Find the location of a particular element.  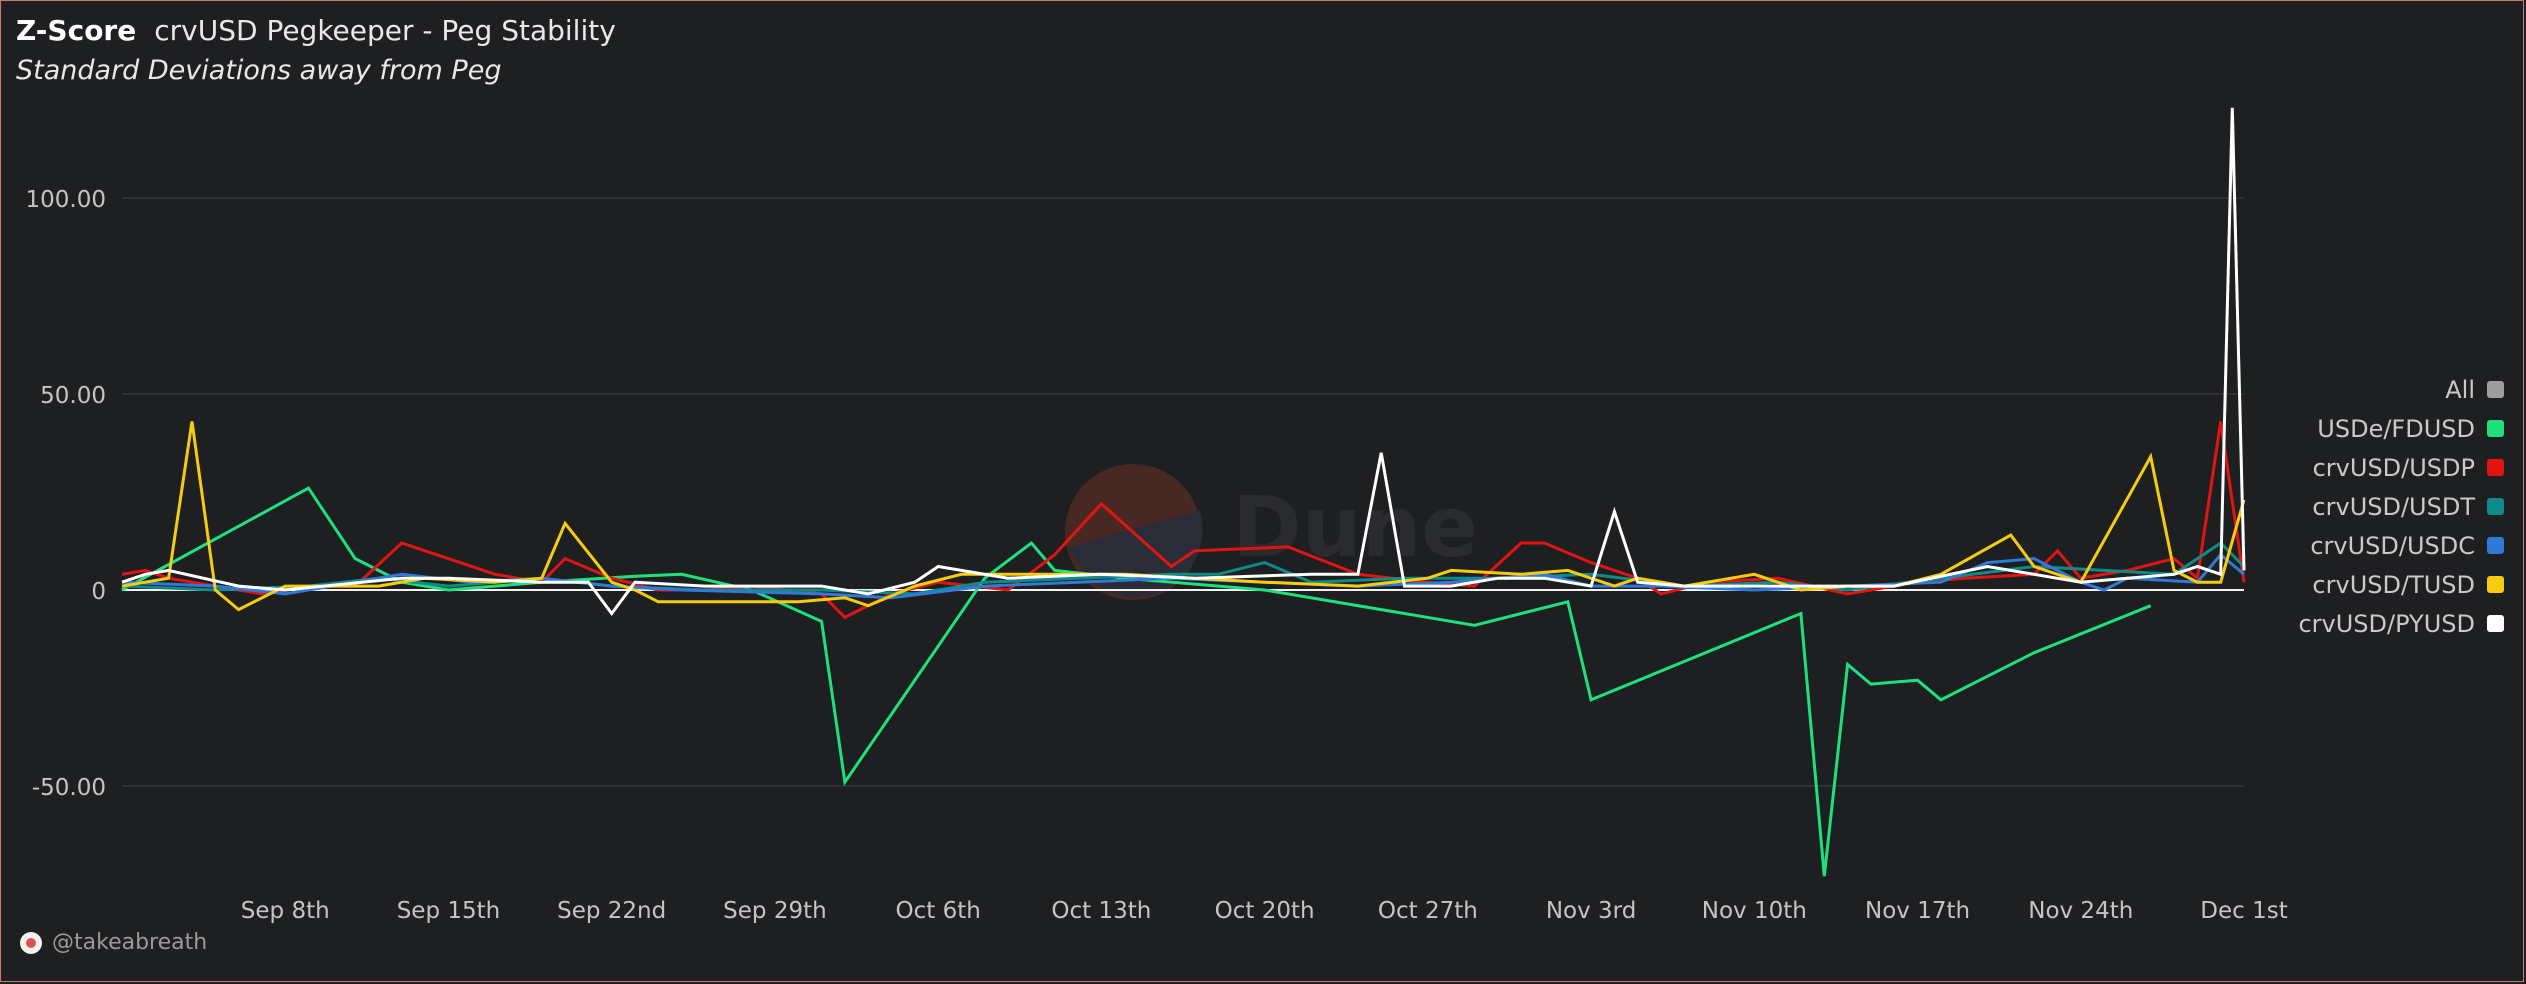

legend-label: crvUSD/TUSD is located at coordinates (2393, 584).